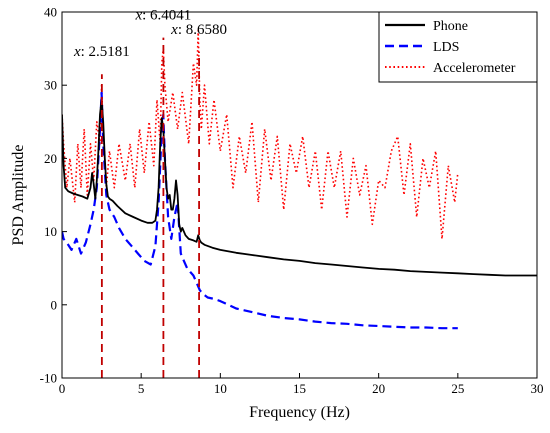 This screenshot has height=433, width=550. I want to click on y-tick-label: -10, so click(48, 378).